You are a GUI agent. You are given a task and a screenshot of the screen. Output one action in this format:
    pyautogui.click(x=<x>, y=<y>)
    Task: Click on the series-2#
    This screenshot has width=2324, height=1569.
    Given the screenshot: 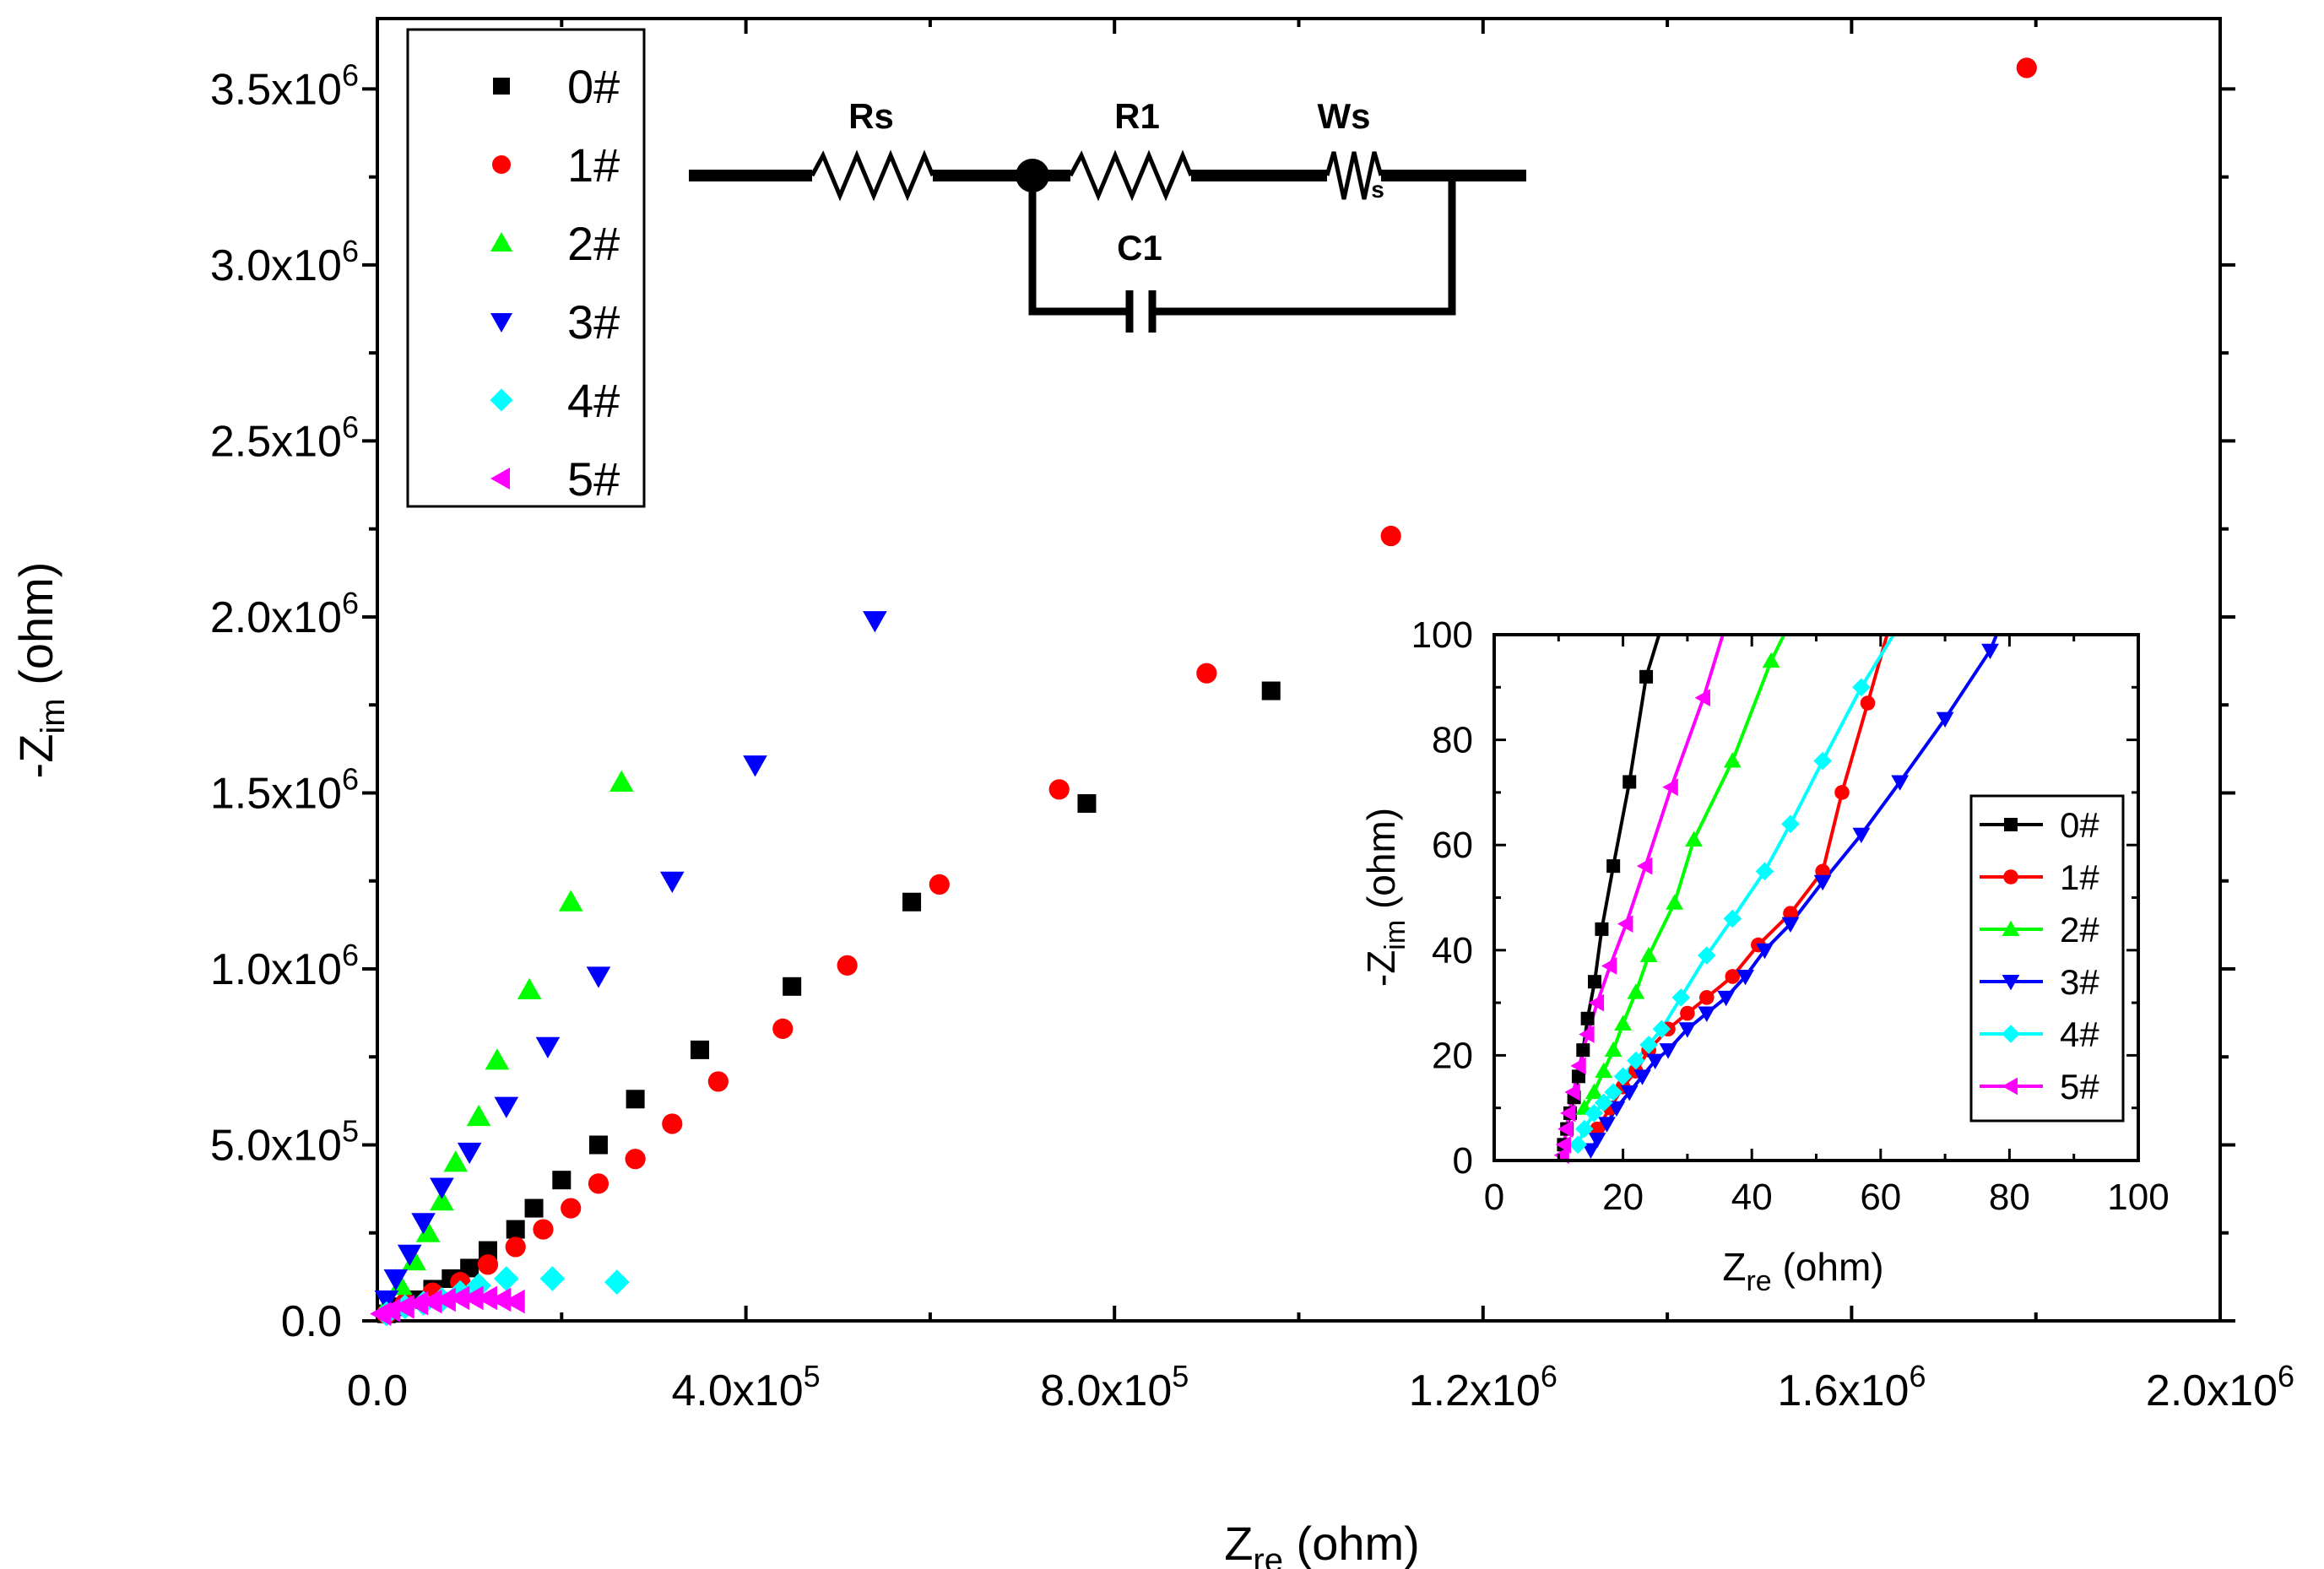 What is the action you would take?
    pyautogui.click(x=504, y=1043)
    